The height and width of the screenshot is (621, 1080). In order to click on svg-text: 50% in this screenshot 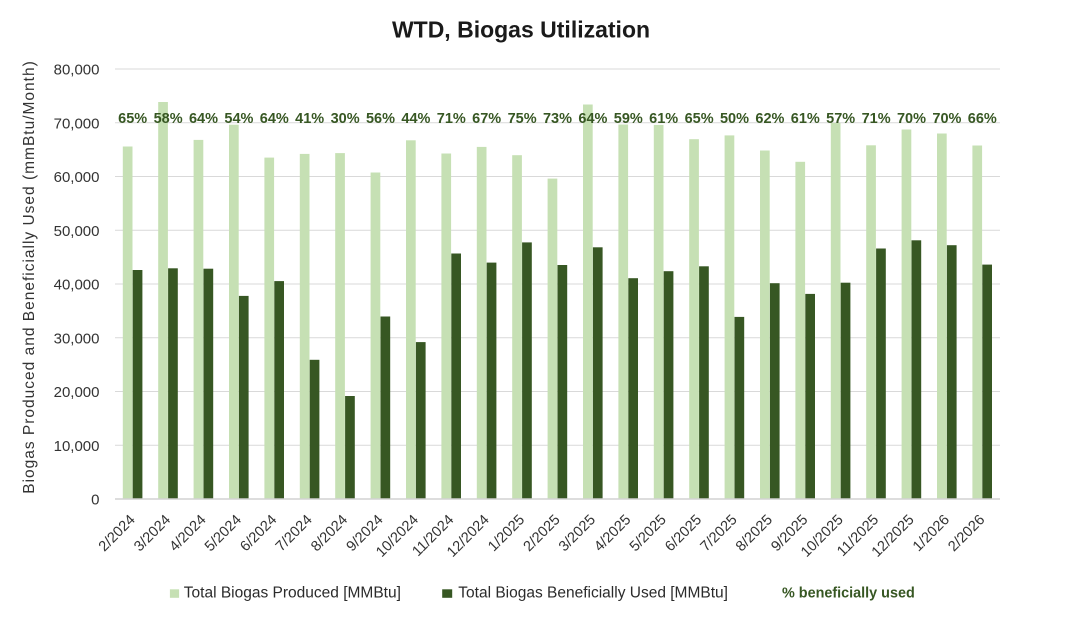, I will do `click(734, 119)`.